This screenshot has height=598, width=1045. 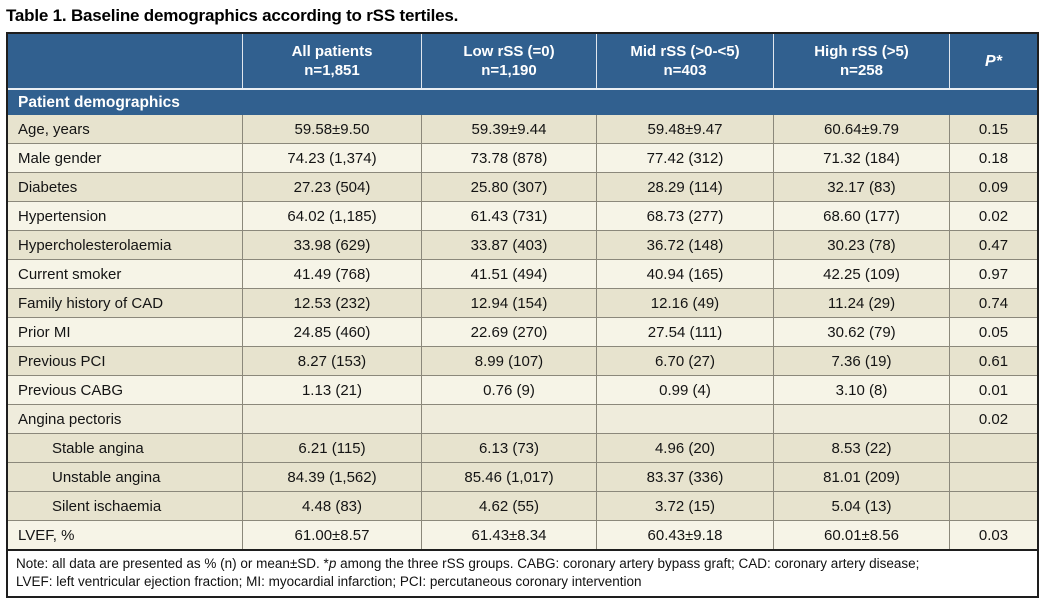 What do you see at coordinates (685, 129) in the screenshot?
I see `cell-value: 59.48±9.47` at bounding box center [685, 129].